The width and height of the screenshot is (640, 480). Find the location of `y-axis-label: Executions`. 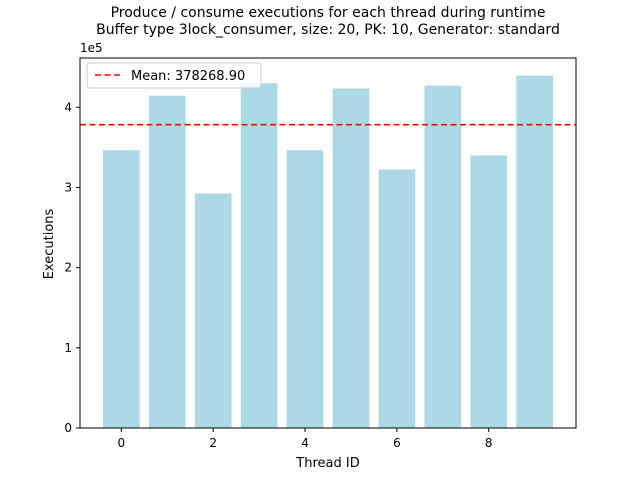

y-axis-label: Executions is located at coordinates (49, 243).